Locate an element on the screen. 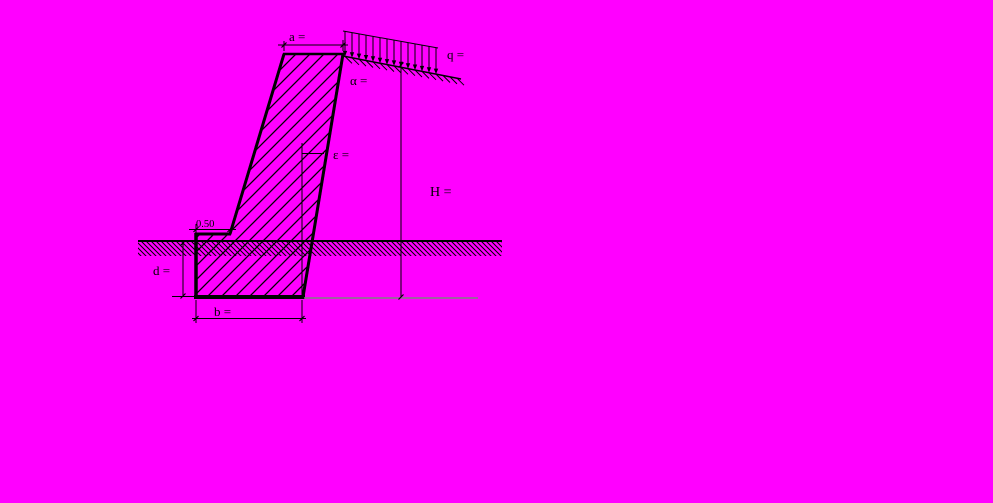 This screenshot has width=993, height=503. dimension-ticks is located at coordinates (292, 182).